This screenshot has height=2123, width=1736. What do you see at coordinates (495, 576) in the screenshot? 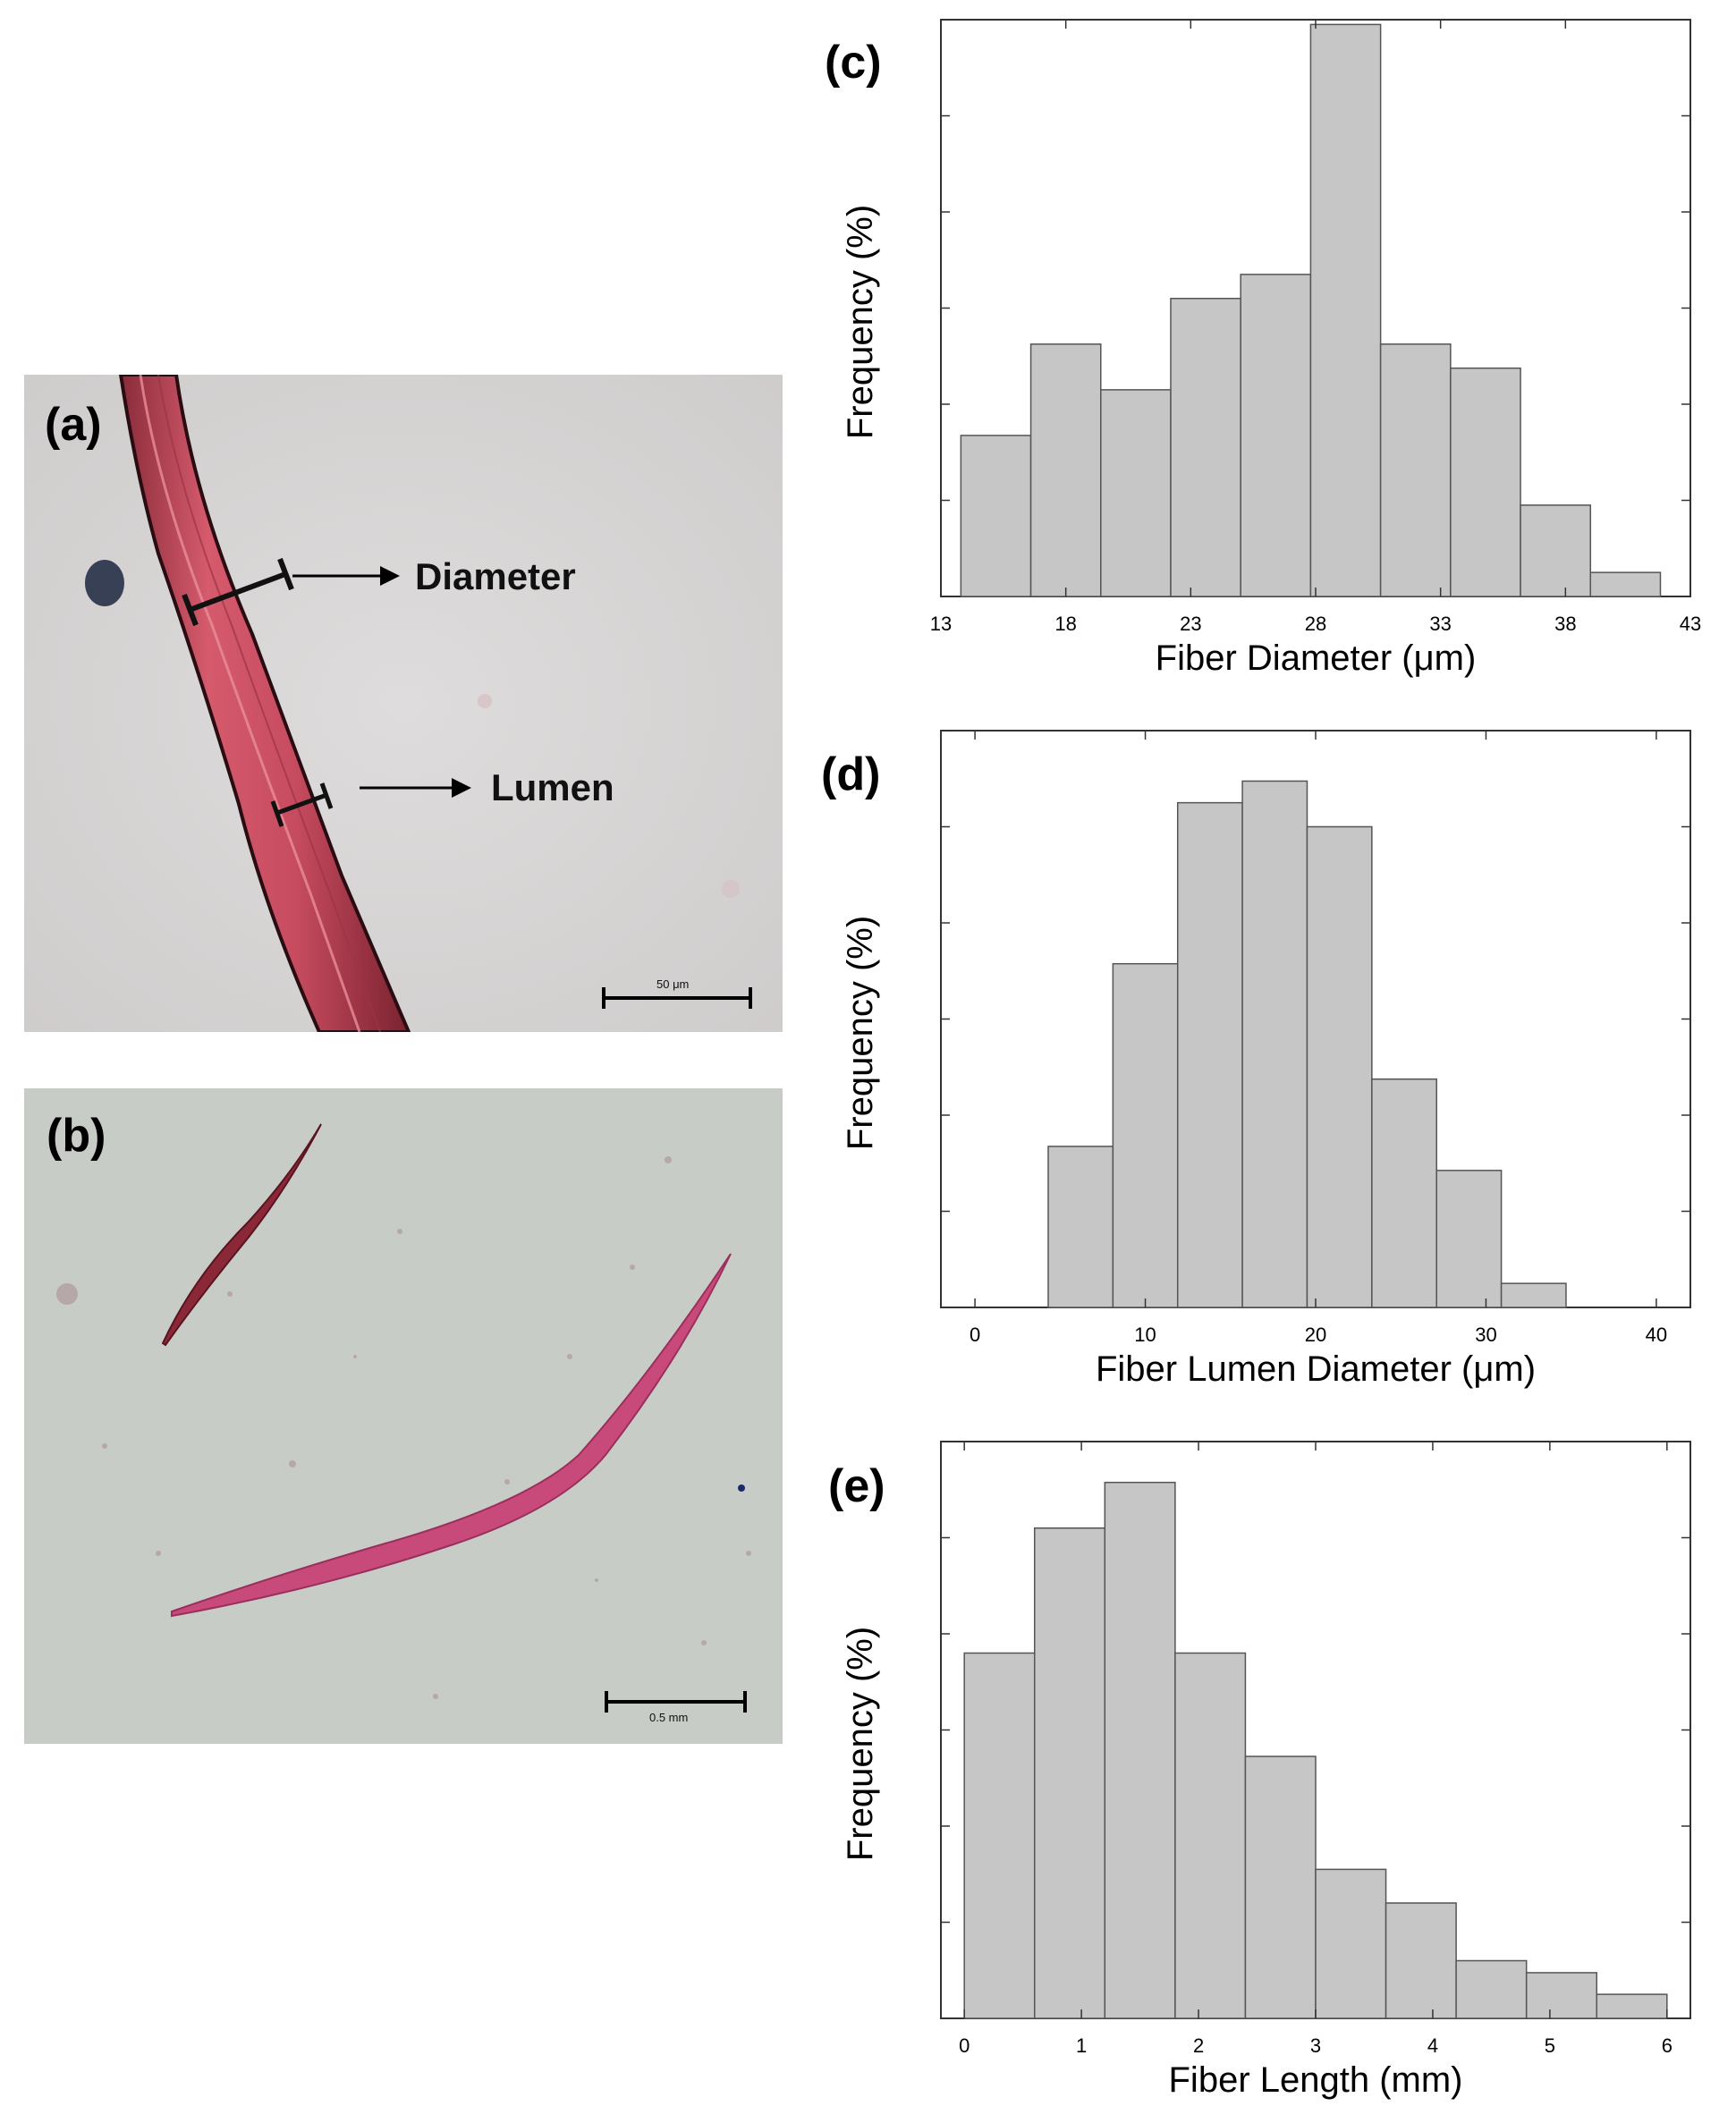
I see `diameter-annotation: Diameter` at bounding box center [495, 576].